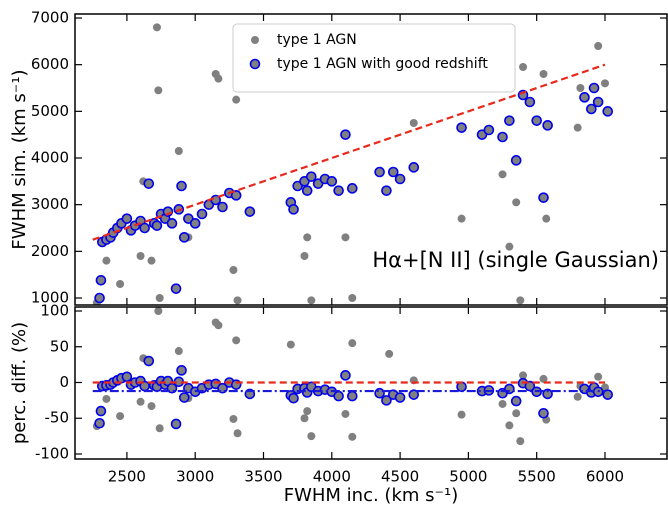 The image size is (668, 506). I want to click on x-tick-label: 5500, so click(537, 477).